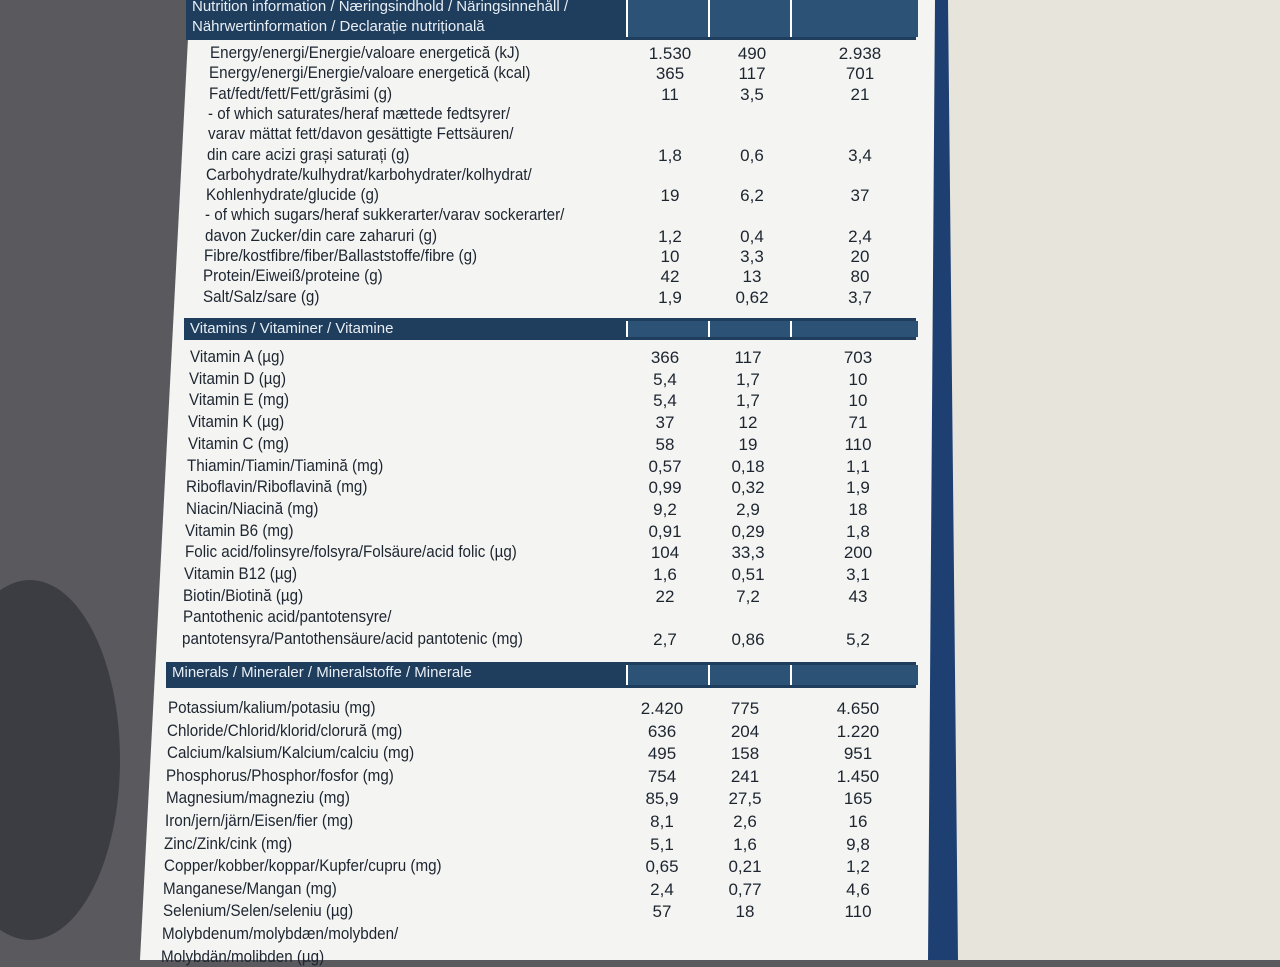 Image resolution: width=1280 pixels, height=967 pixels. I want to click on nutrient-value: 0,91, so click(665, 531).